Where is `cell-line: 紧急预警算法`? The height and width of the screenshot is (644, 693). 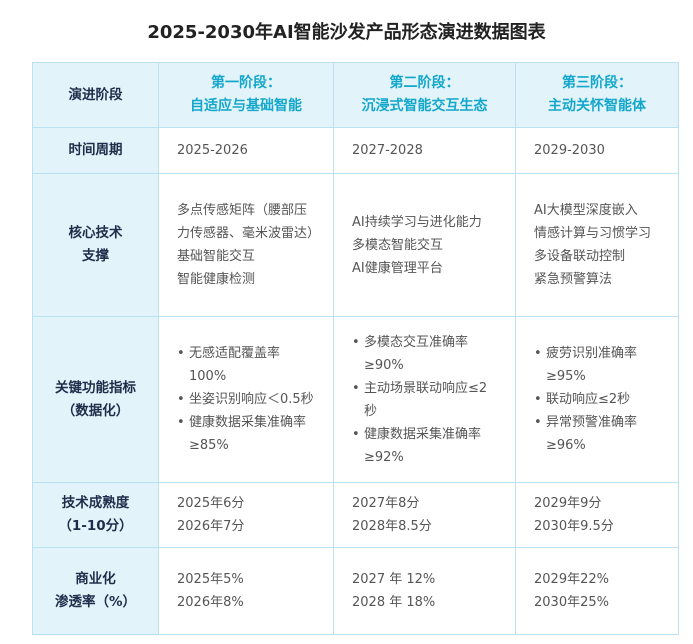
cell-line: 紧急预警算法 is located at coordinates (573, 279).